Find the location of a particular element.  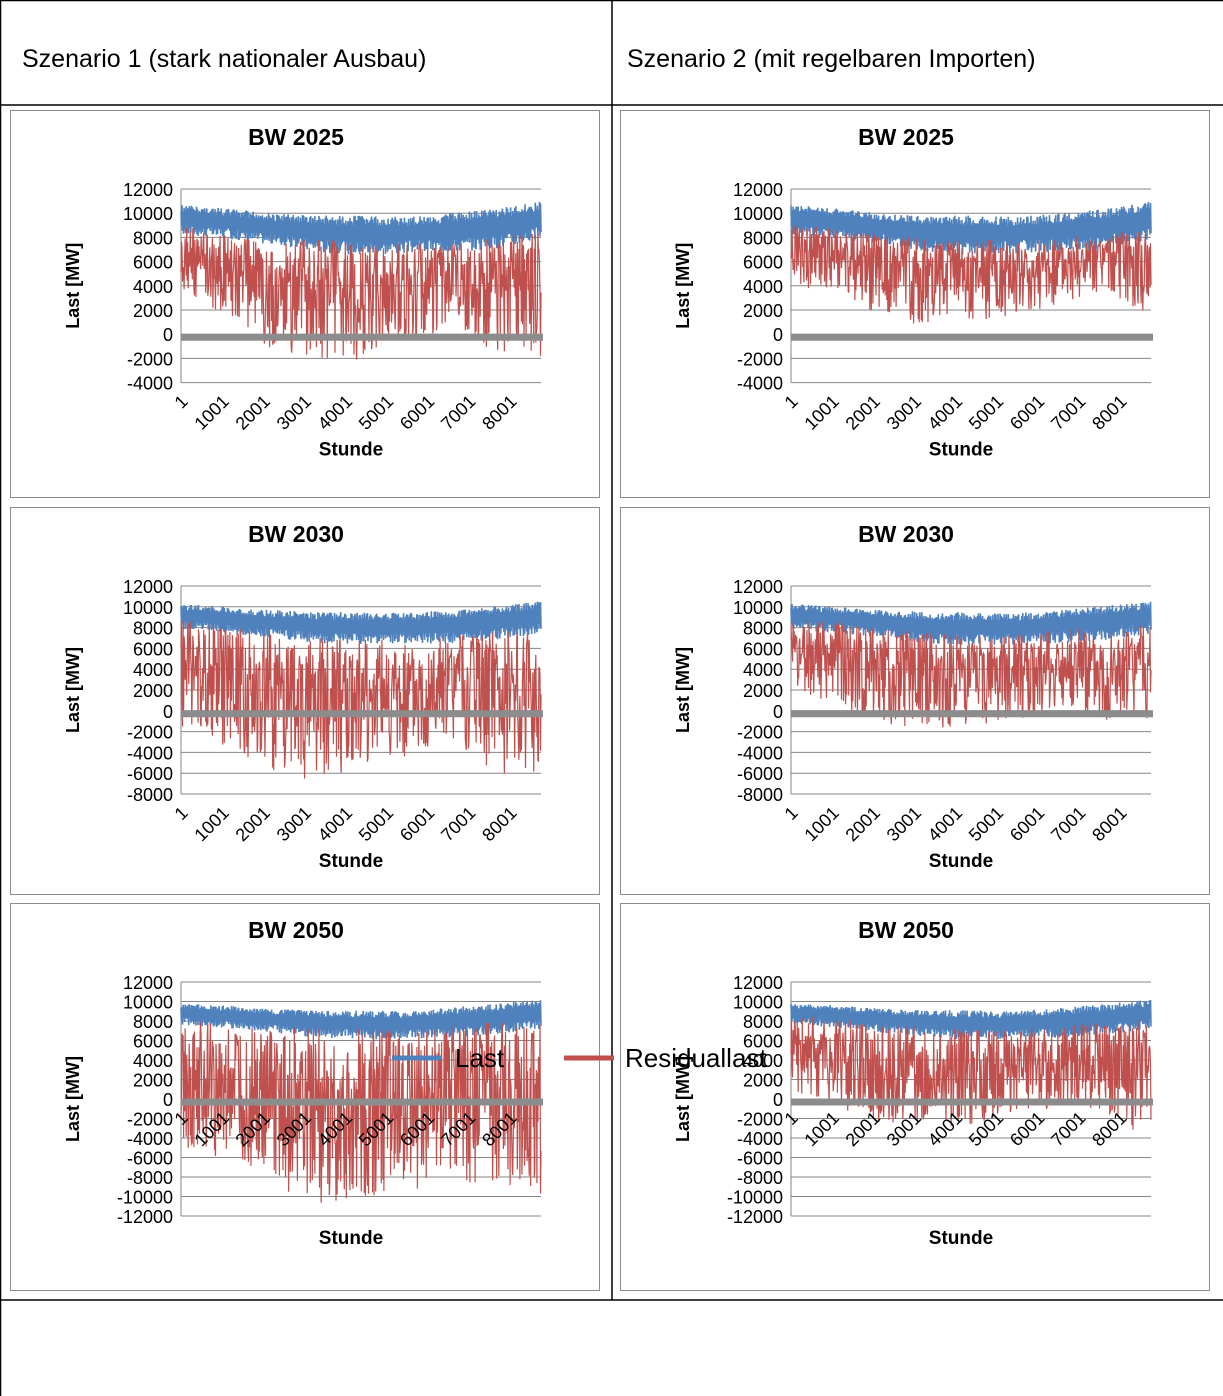

legend: Last Residuallast is located at coordinates (579, 1058).